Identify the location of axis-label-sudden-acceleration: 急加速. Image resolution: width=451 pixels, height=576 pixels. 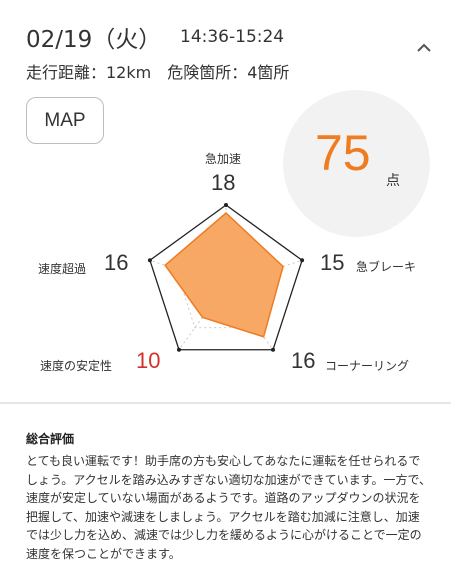
(223, 159).